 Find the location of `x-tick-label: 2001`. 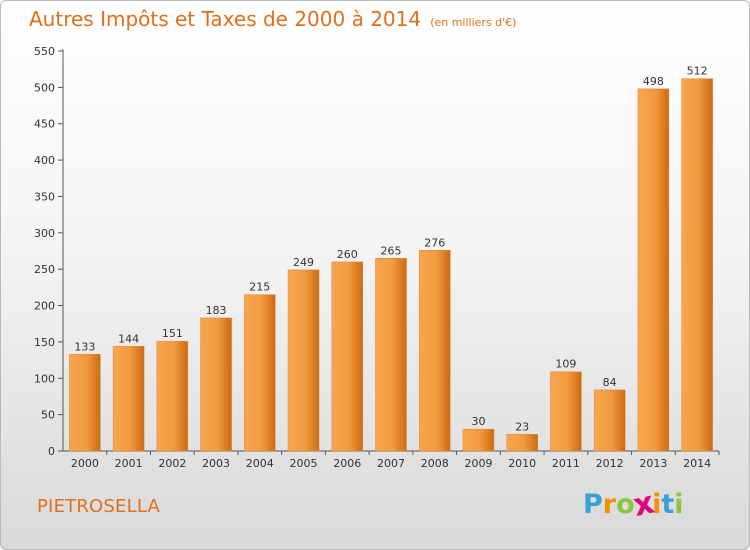

x-tick-label: 2001 is located at coordinates (129, 463).